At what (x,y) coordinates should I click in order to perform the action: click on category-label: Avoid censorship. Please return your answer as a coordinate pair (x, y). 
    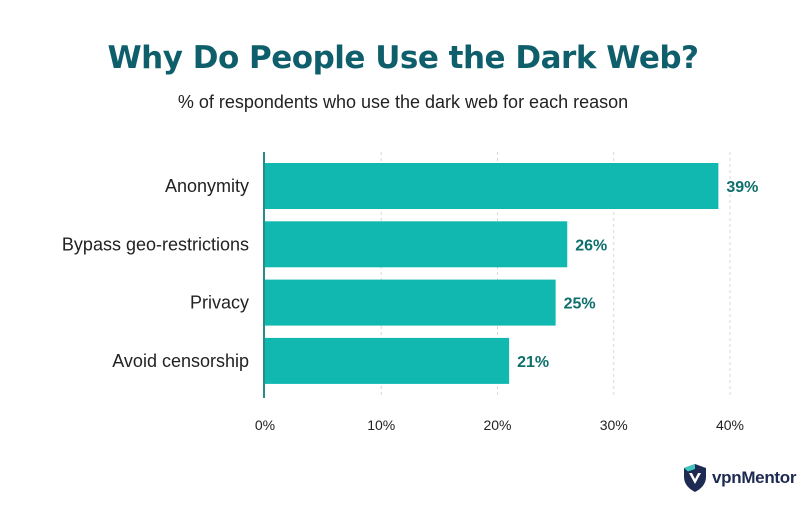
    Looking at the image, I should click on (180, 361).